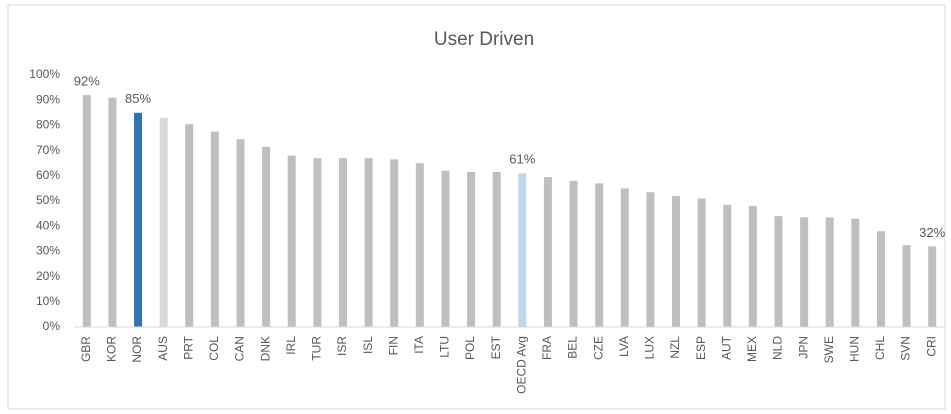 Image resolution: width=951 pixels, height=414 pixels. Describe the element at coordinates (522, 159) in the screenshot. I see `data-label: 61%` at that location.